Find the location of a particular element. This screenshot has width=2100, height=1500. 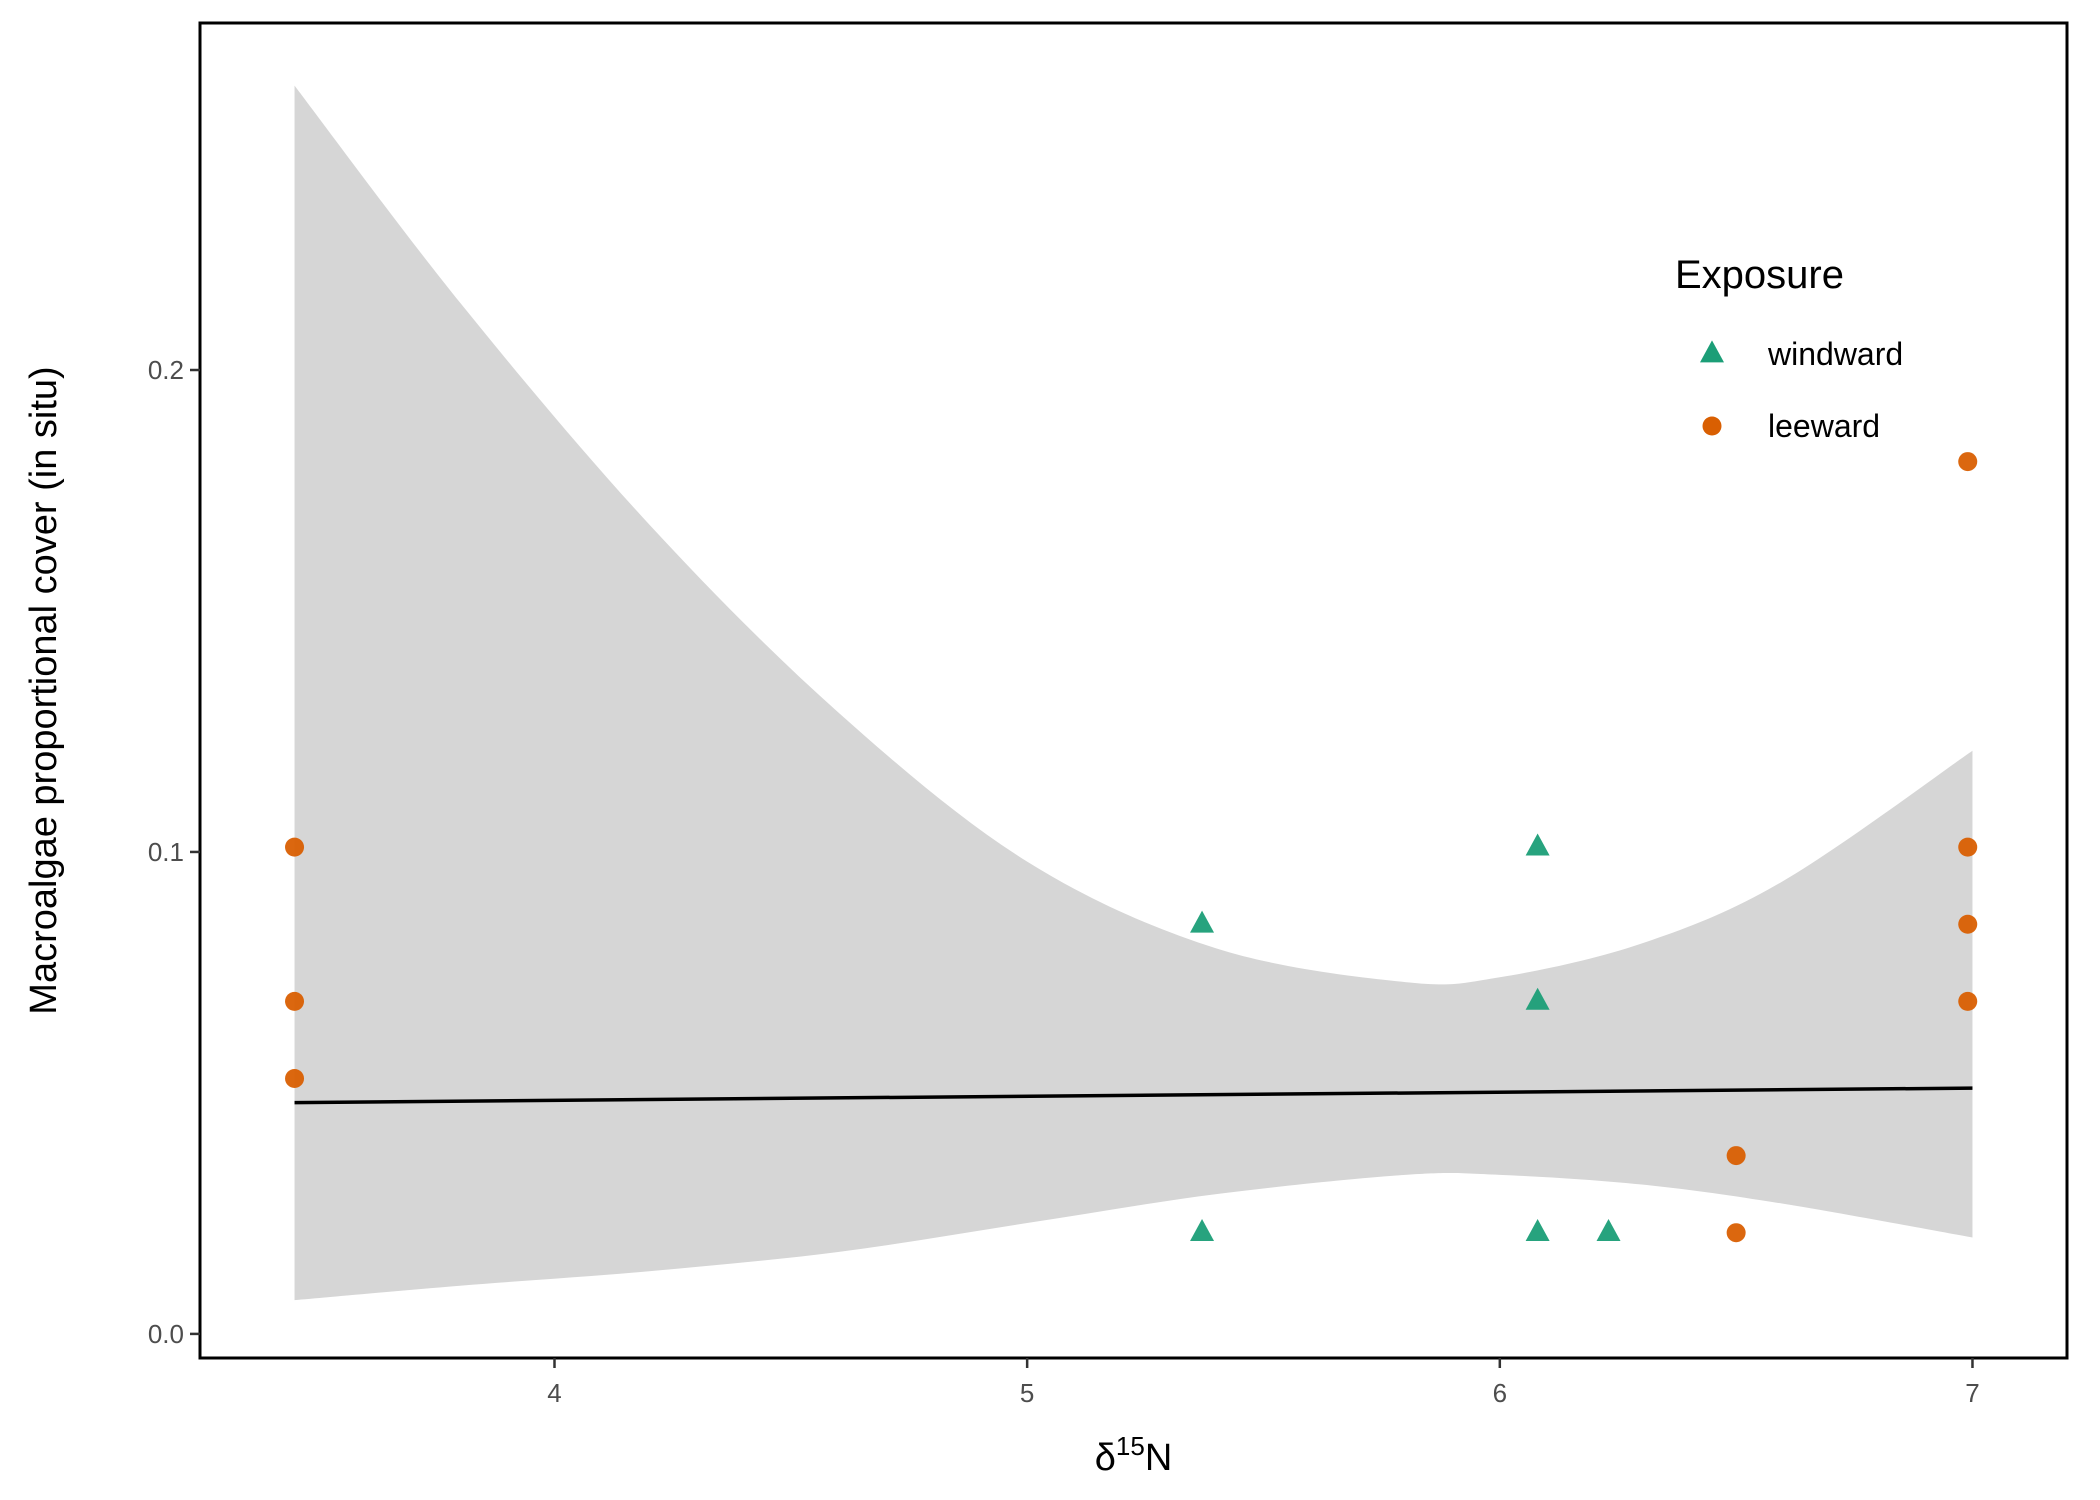

fit-line is located at coordinates (1133, 1095).